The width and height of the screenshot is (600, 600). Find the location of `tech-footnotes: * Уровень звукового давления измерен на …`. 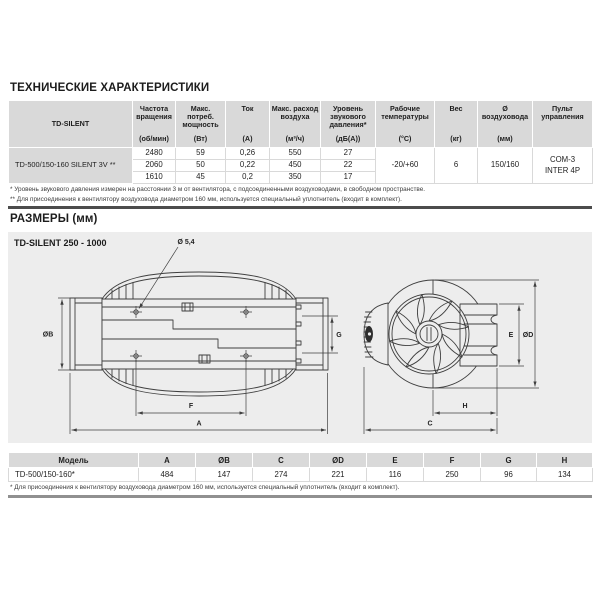

tech-footnotes: * Уровень звукового давления измерен на … is located at coordinates (217, 194).